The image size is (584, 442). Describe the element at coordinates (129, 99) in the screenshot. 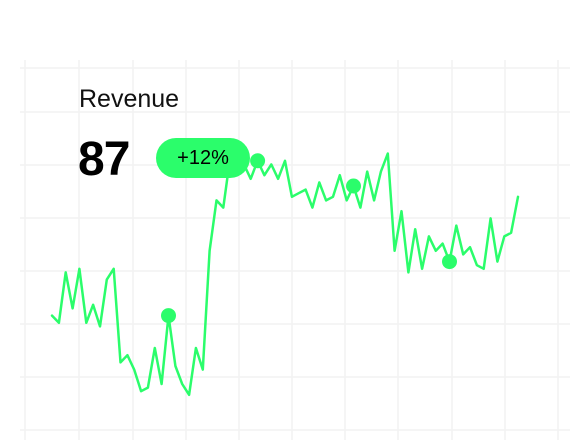

I see `card-title: Revenue` at that location.